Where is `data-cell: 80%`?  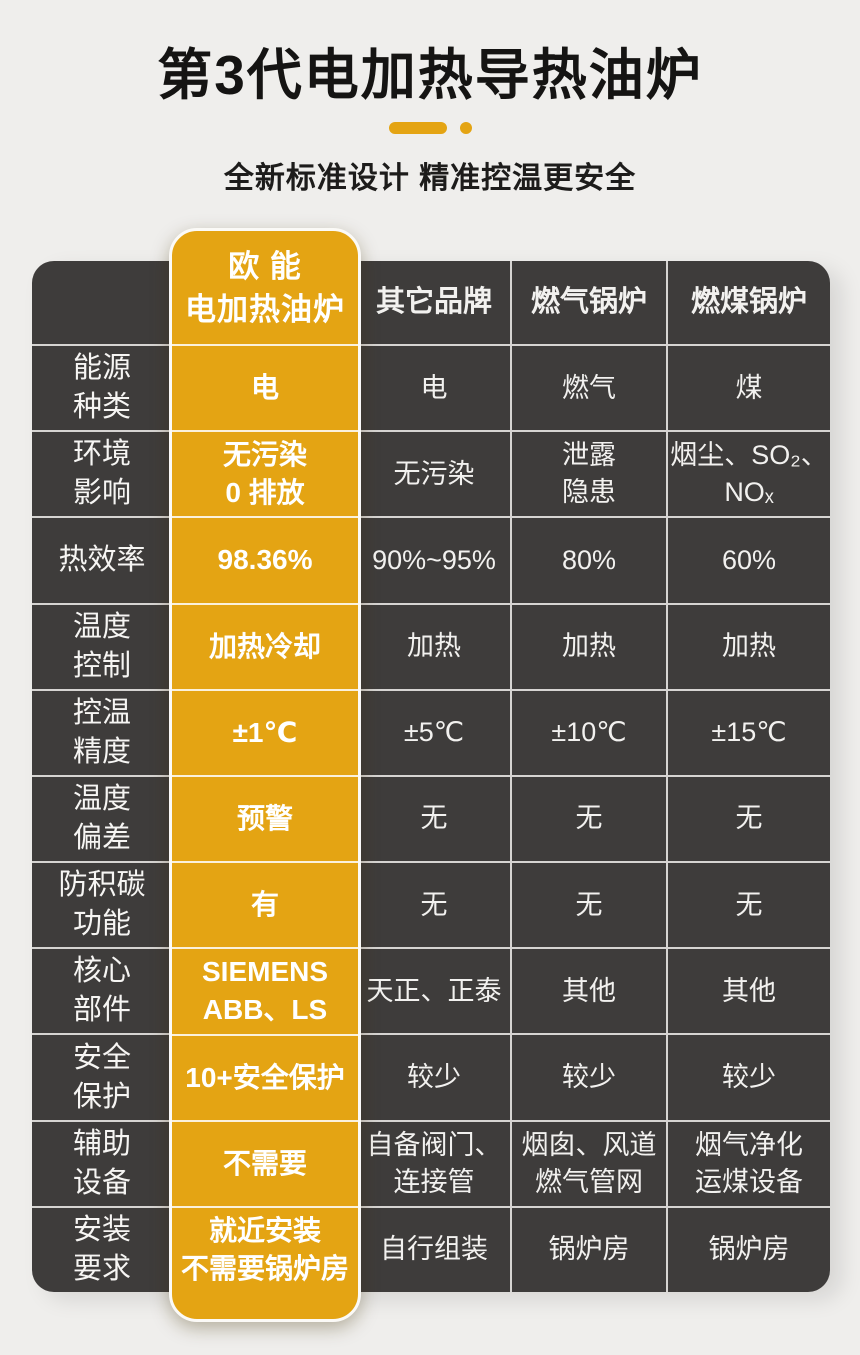 data-cell: 80% is located at coordinates (588, 559).